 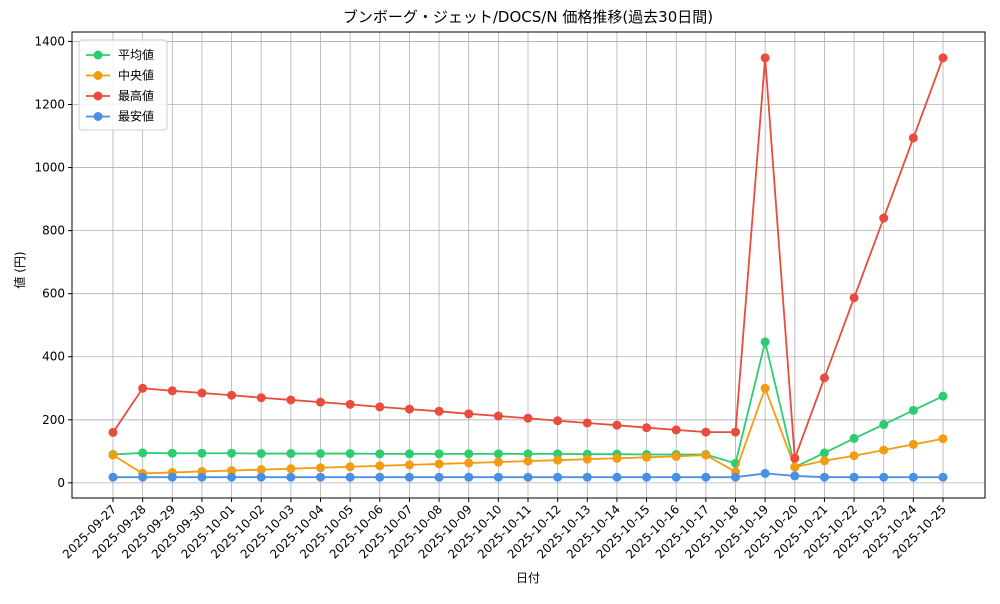 I want to click on y-tick-label: 1400, so click(x=49, y=41).